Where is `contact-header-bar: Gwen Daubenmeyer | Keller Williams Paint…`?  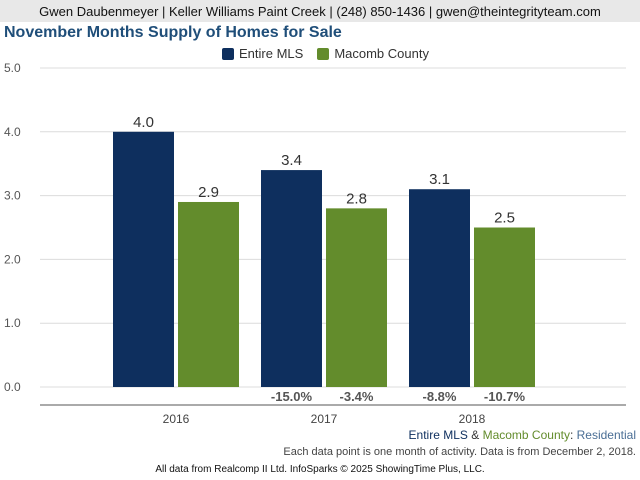
contact-header-bar: Gwen Daubenmeyer | Keller Williams Paint… is located at coordinates (320, 11).